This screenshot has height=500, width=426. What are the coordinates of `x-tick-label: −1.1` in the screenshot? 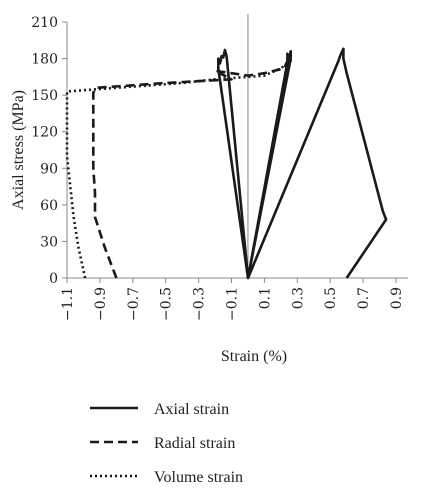 It's located at (68, 304).